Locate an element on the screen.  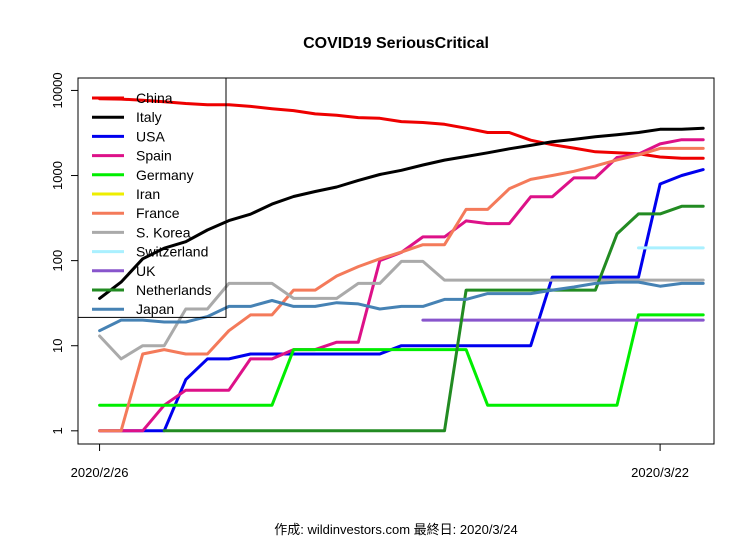
y-tick-label: 1000 is located at coordinates (57, 175).